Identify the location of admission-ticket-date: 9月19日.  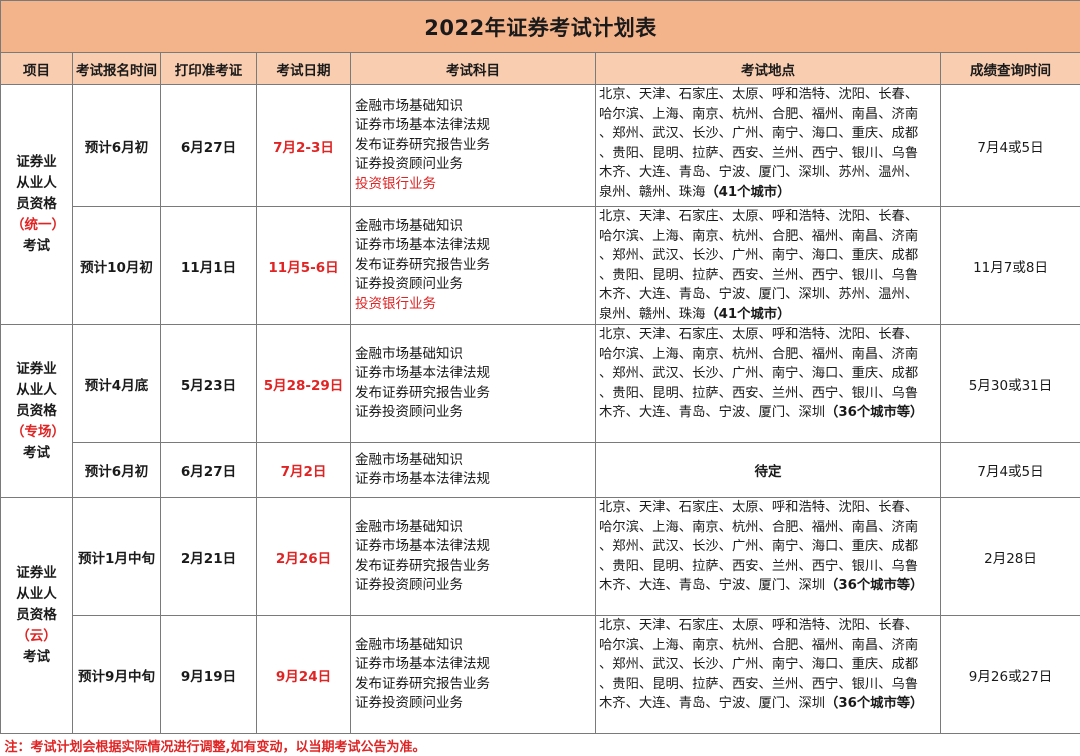
(209, 675).